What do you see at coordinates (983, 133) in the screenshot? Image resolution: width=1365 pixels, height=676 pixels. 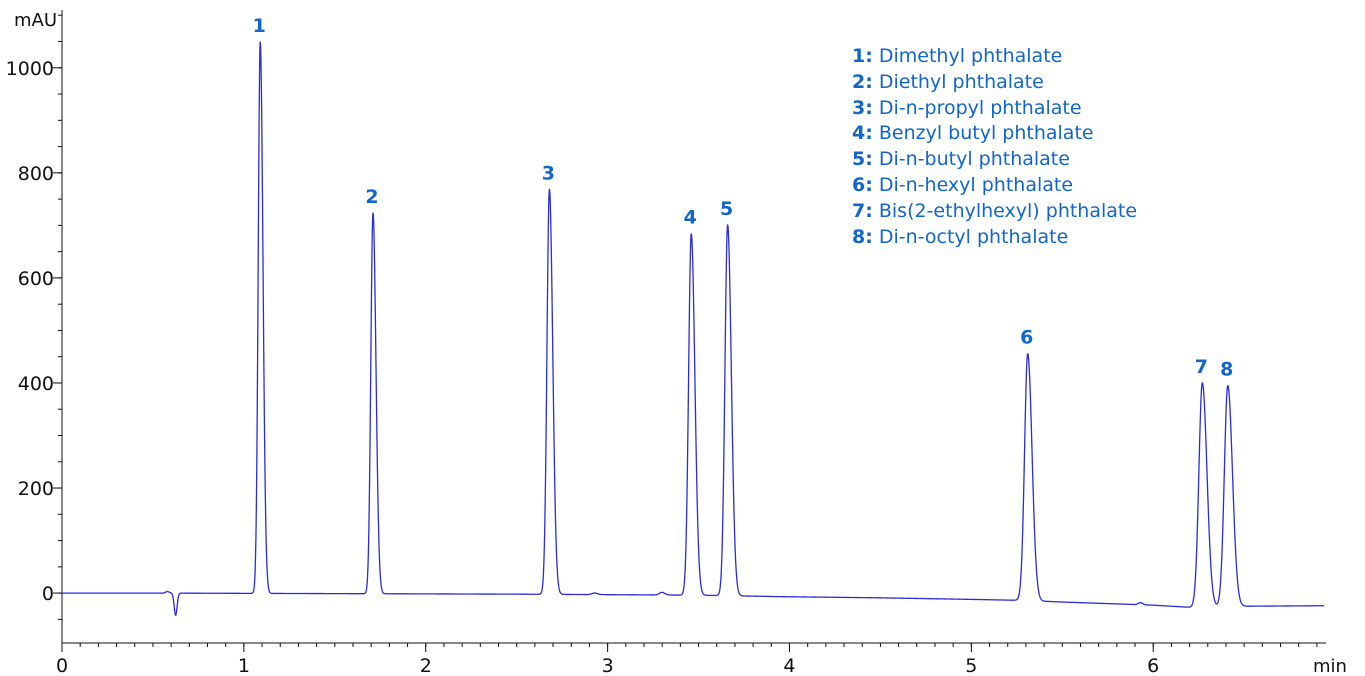 I see `legend-item-label: Benzyl butyl phthalate` at bounding box center [983, 133].